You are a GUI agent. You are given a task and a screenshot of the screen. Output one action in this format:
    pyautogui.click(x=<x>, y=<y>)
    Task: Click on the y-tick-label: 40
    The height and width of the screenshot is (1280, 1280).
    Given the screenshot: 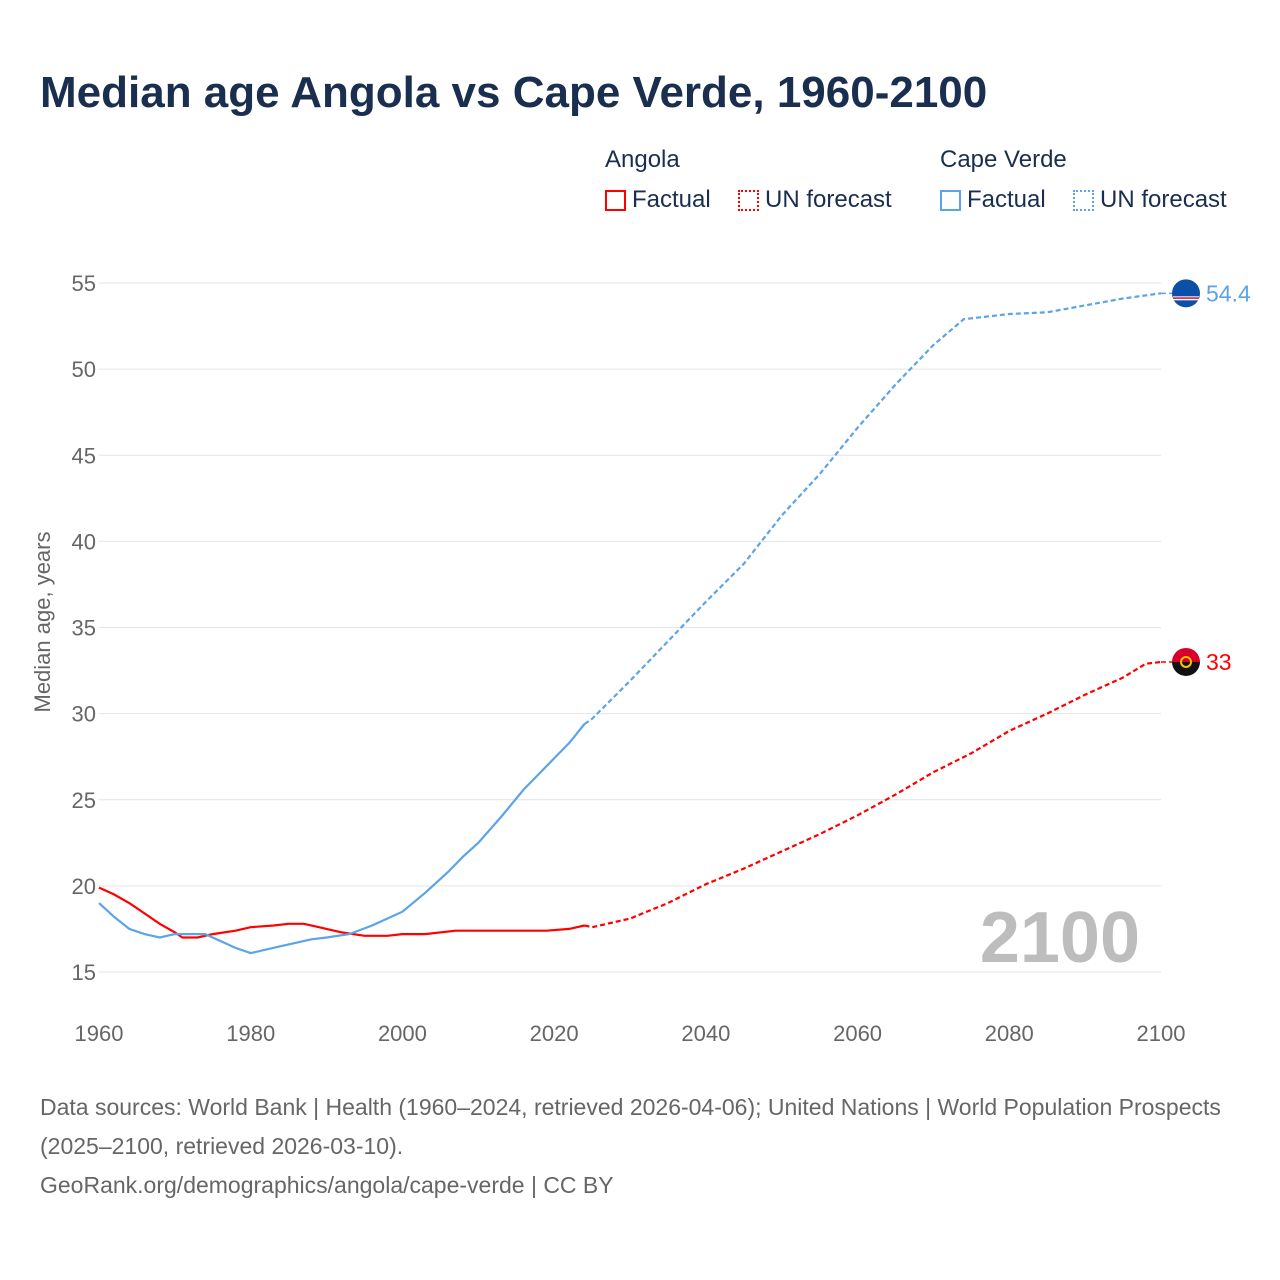 What is the action you would take?
    pyautogui.click(x=84, y=541)
    